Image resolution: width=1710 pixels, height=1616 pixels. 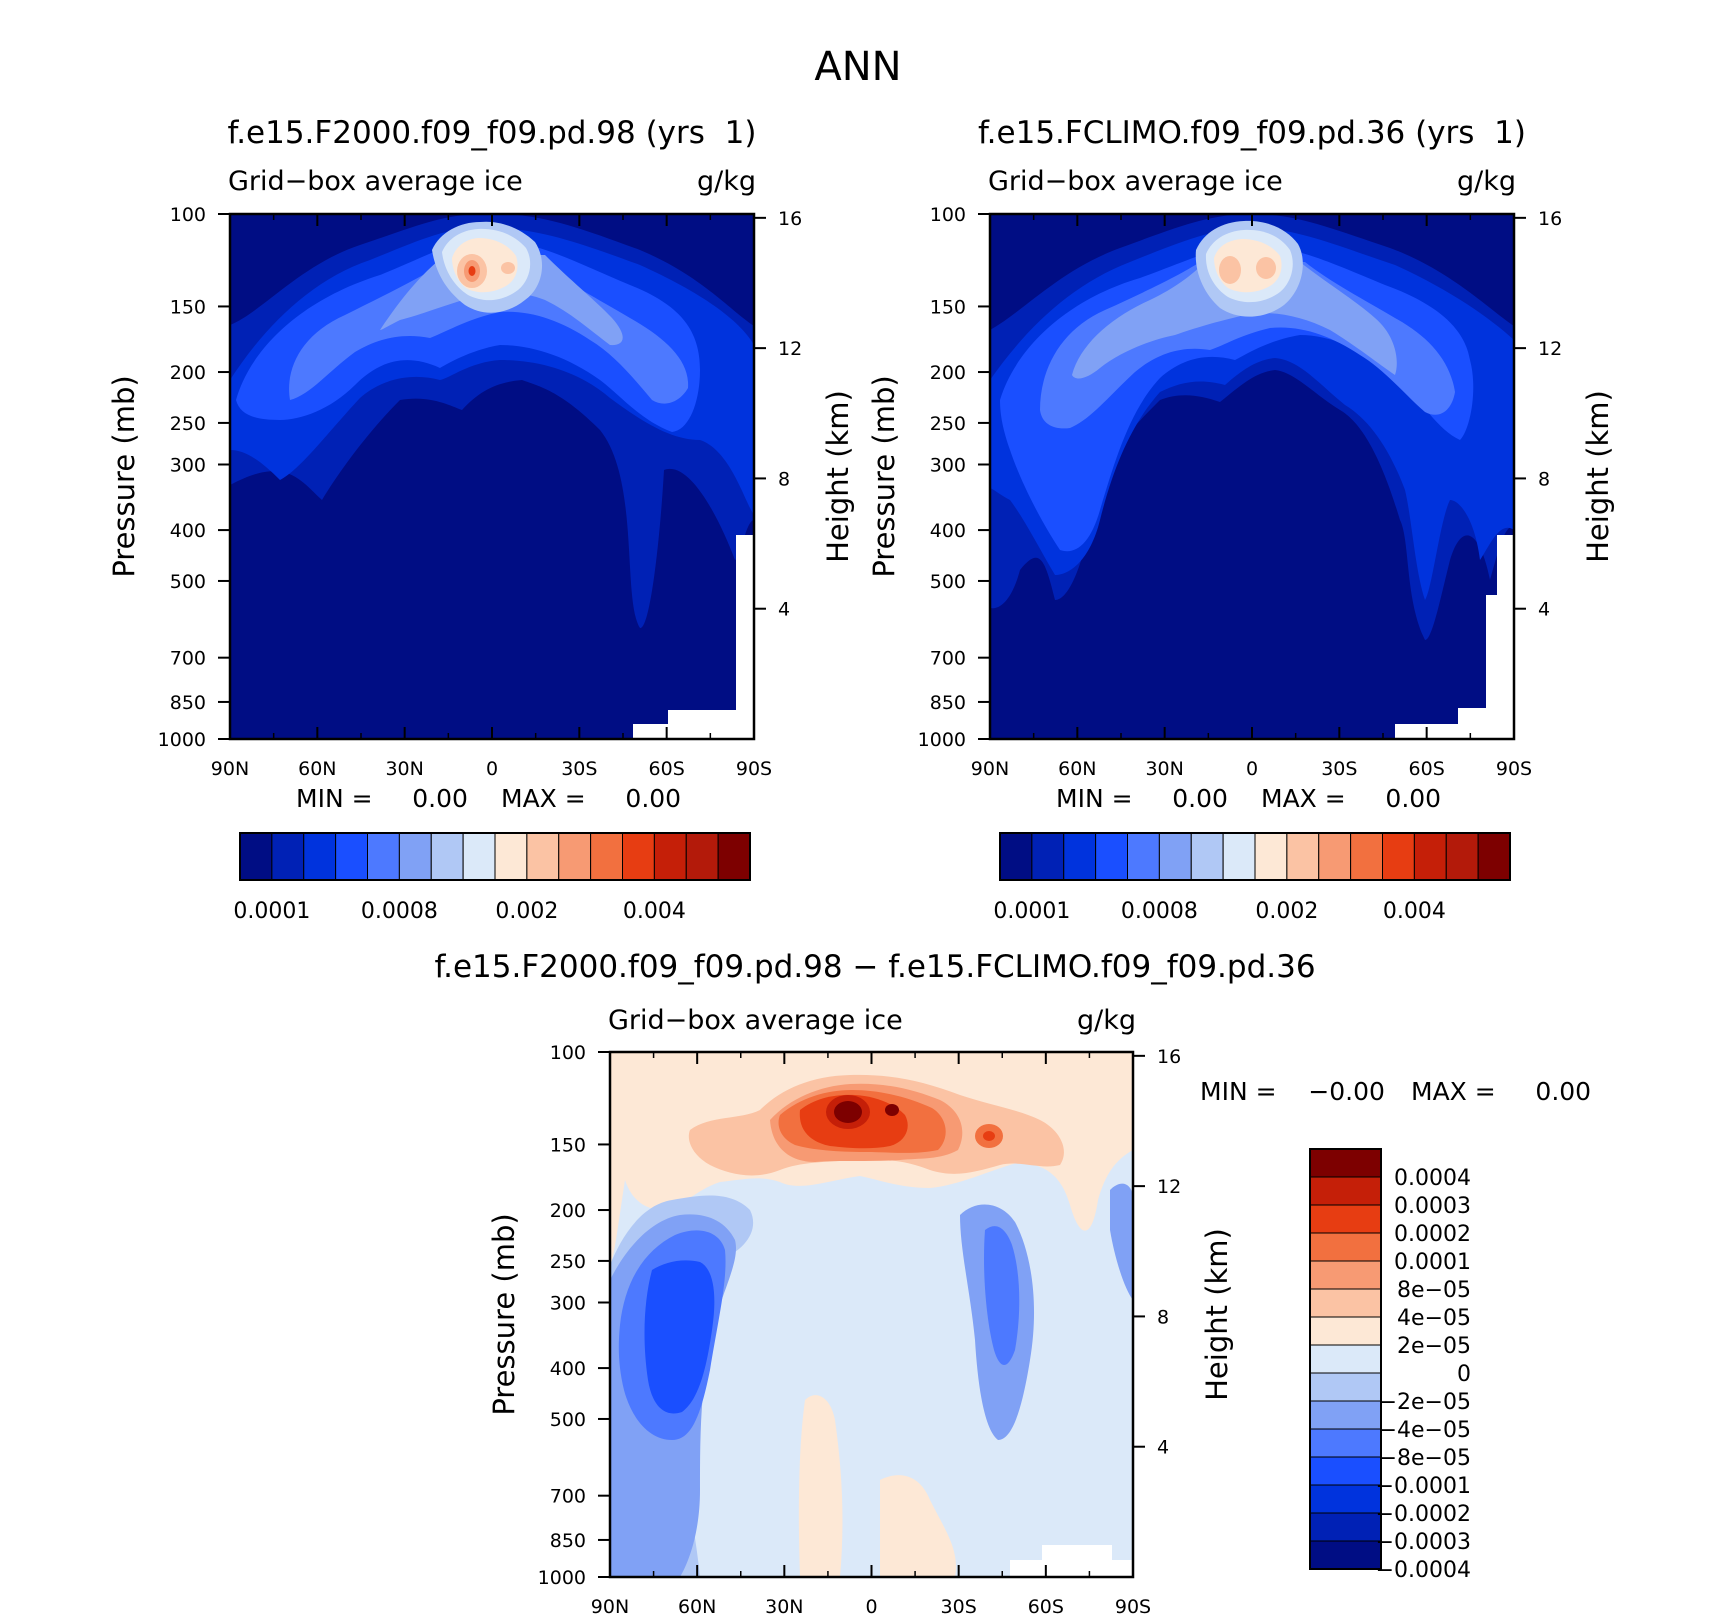 What do you see at coordinates (790, 219) in the screenshot?
I see `y2-tick-label: 16` at bounding box center [790, 219].